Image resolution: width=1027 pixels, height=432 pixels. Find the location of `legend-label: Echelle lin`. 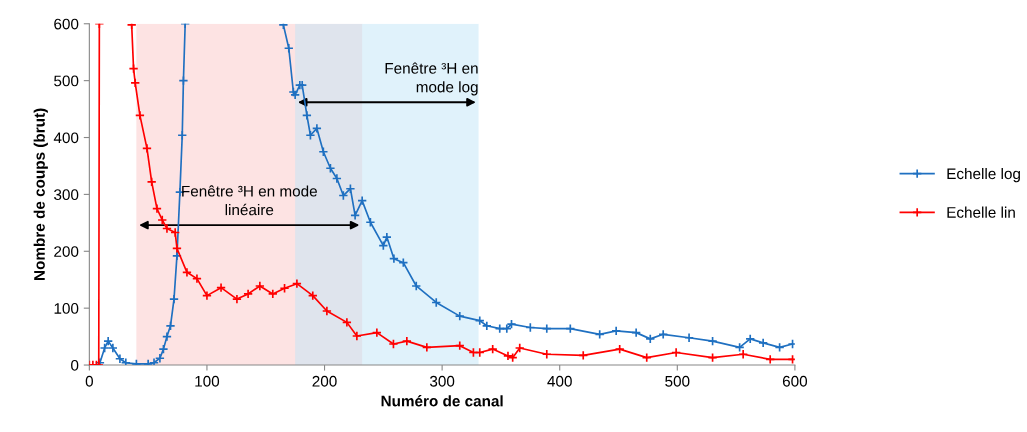

legend-label: Echelle lin is located at coordinates (981, 212).